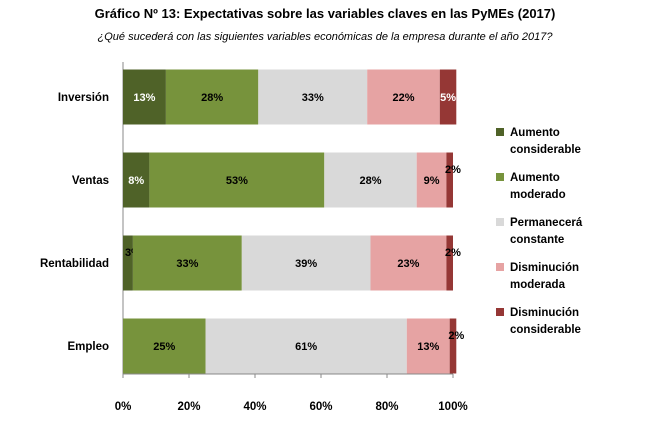  What do you see at coordinates (386, 407) in the screenshot?
I see `x-tick-label: 80%` at bounding box center [386, 407].